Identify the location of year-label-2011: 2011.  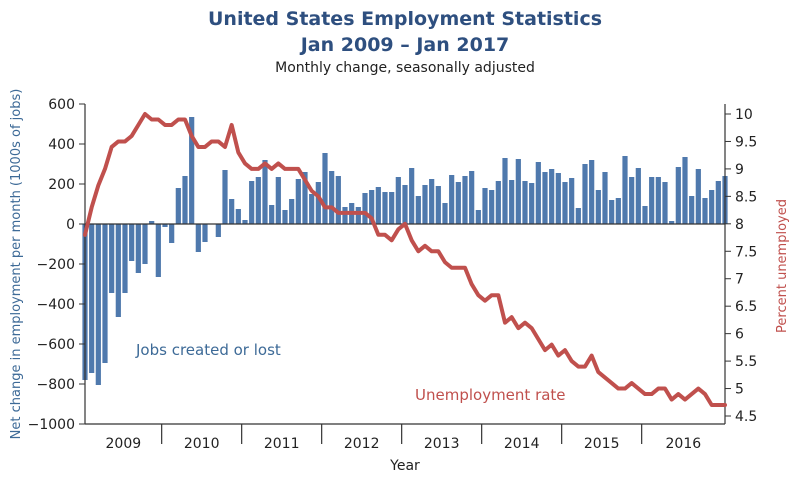
(282, 444).